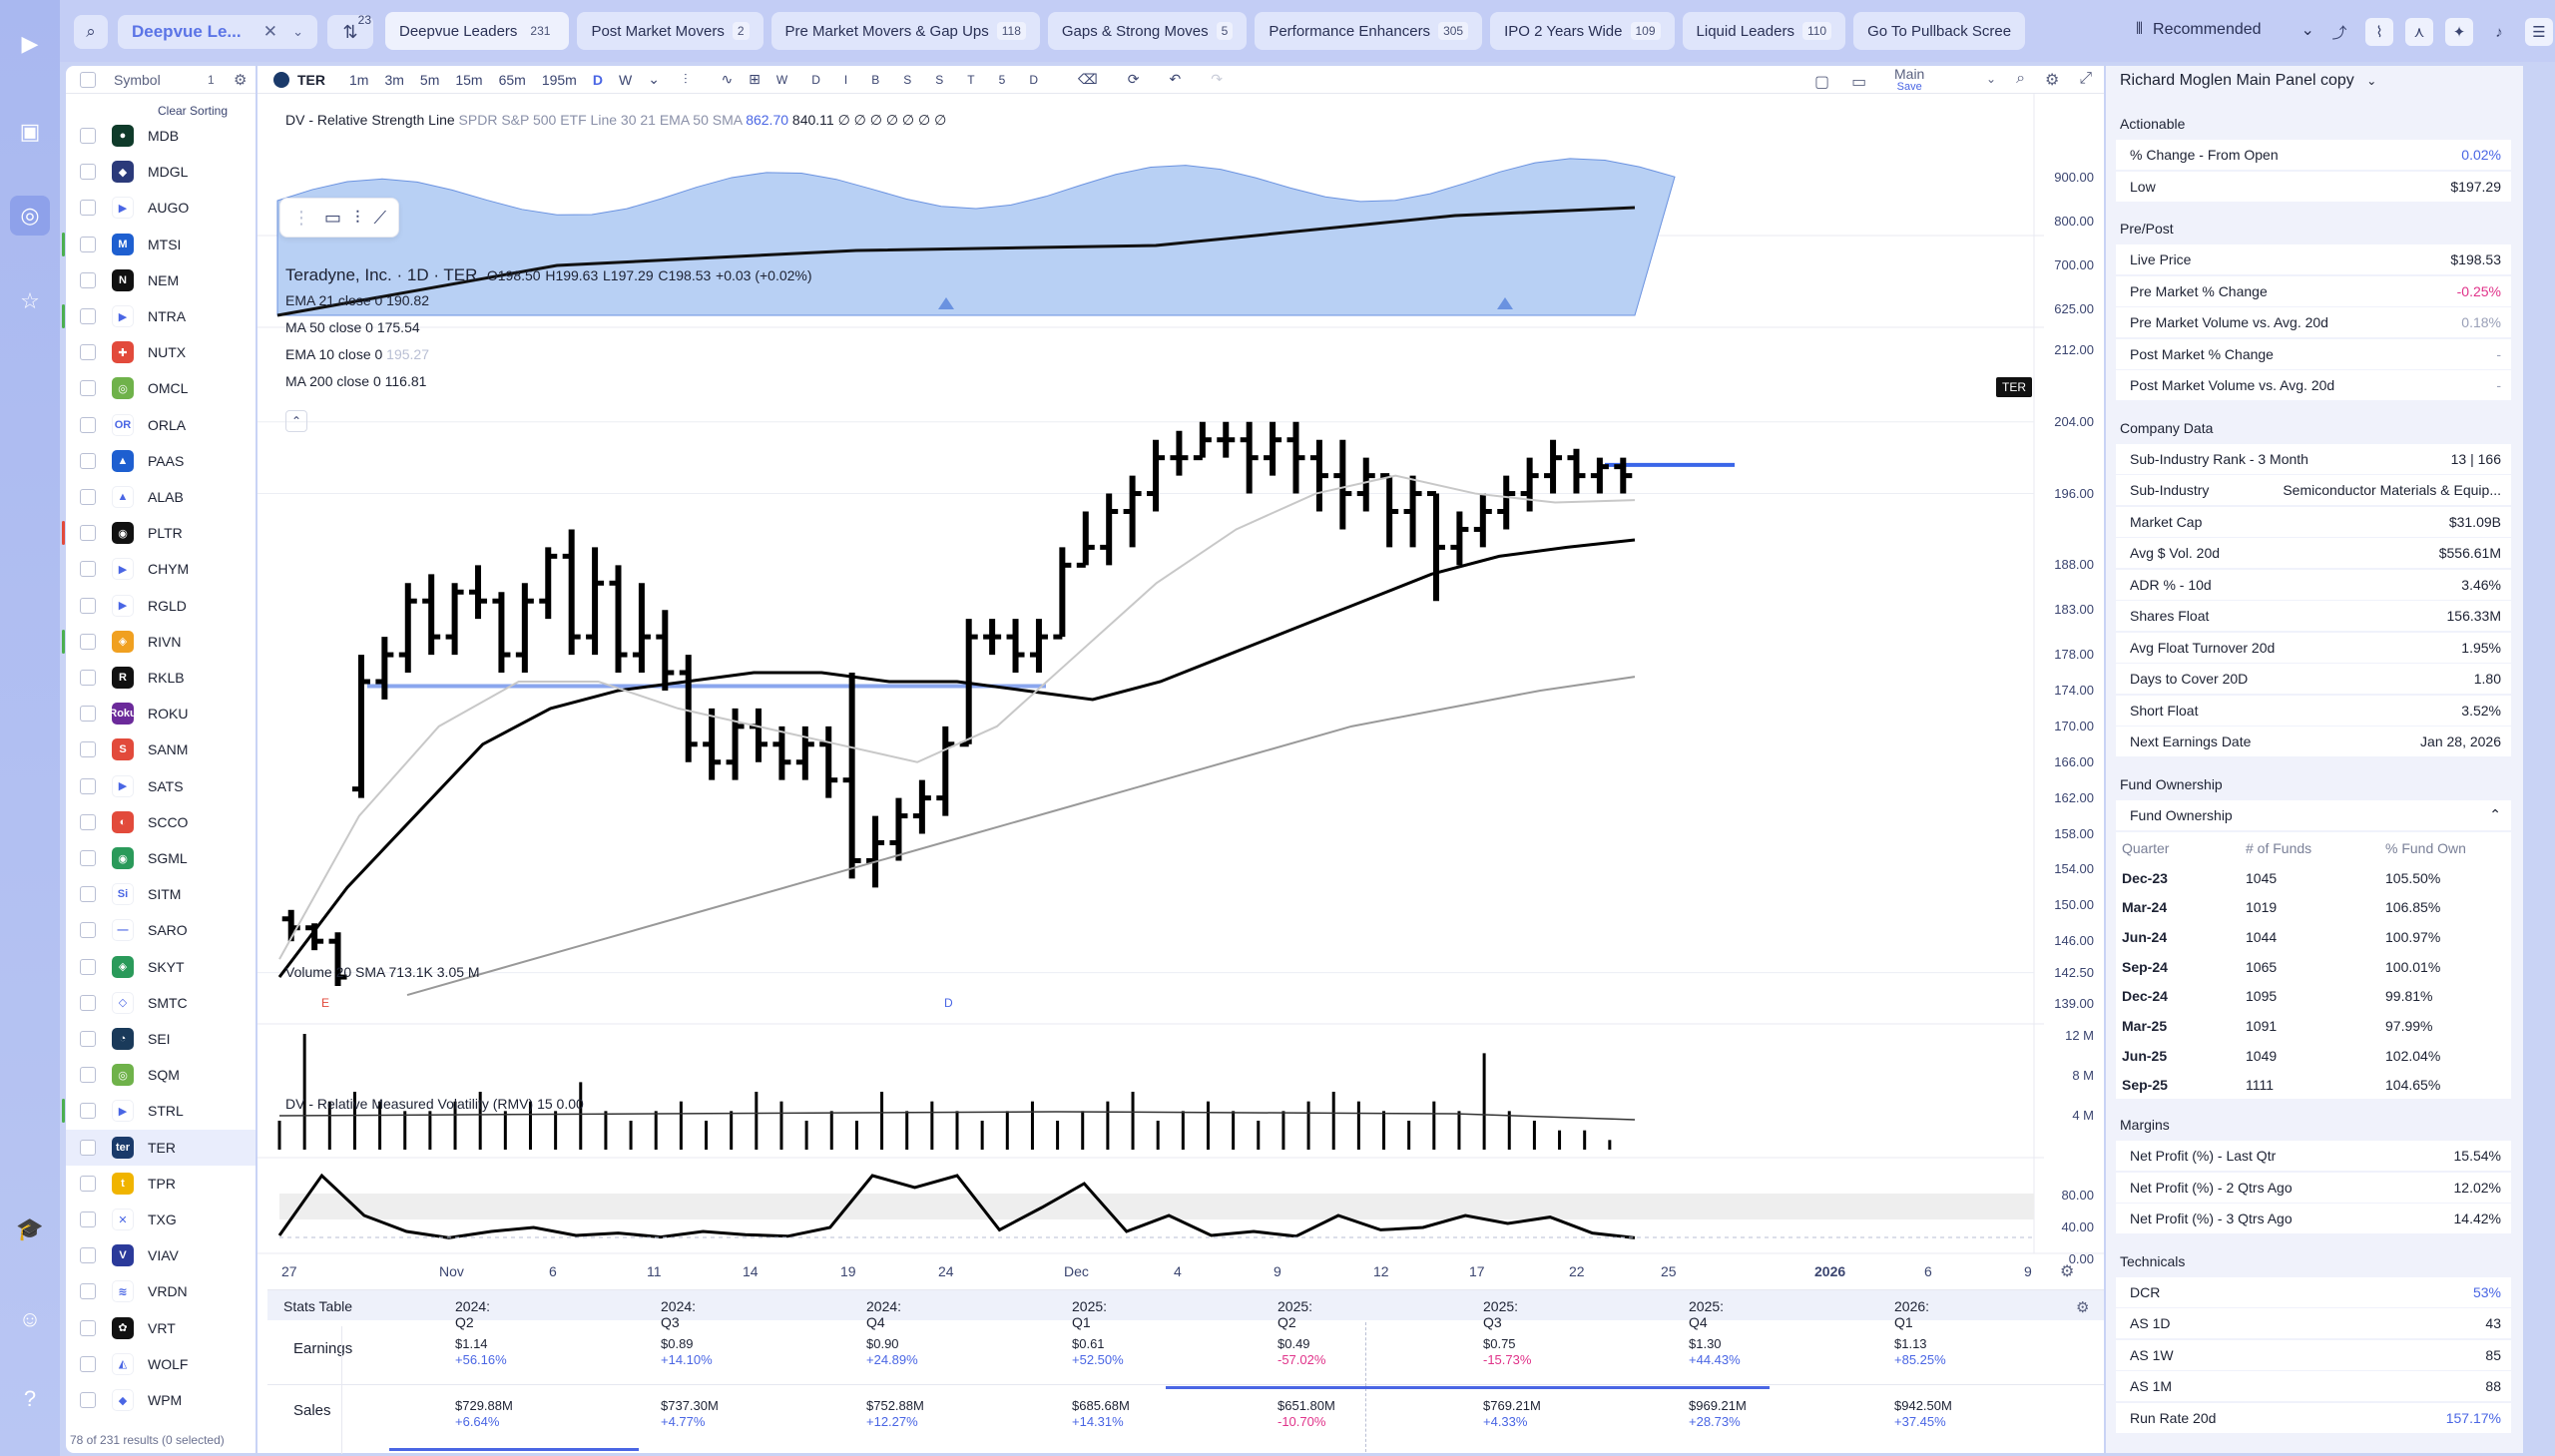 This screenshot has width=2555, height=1456. What do you see at coordinates (161, 1184) in the screenshot?
I see `list-item: t TPR` at bounding box center [161, 1184].